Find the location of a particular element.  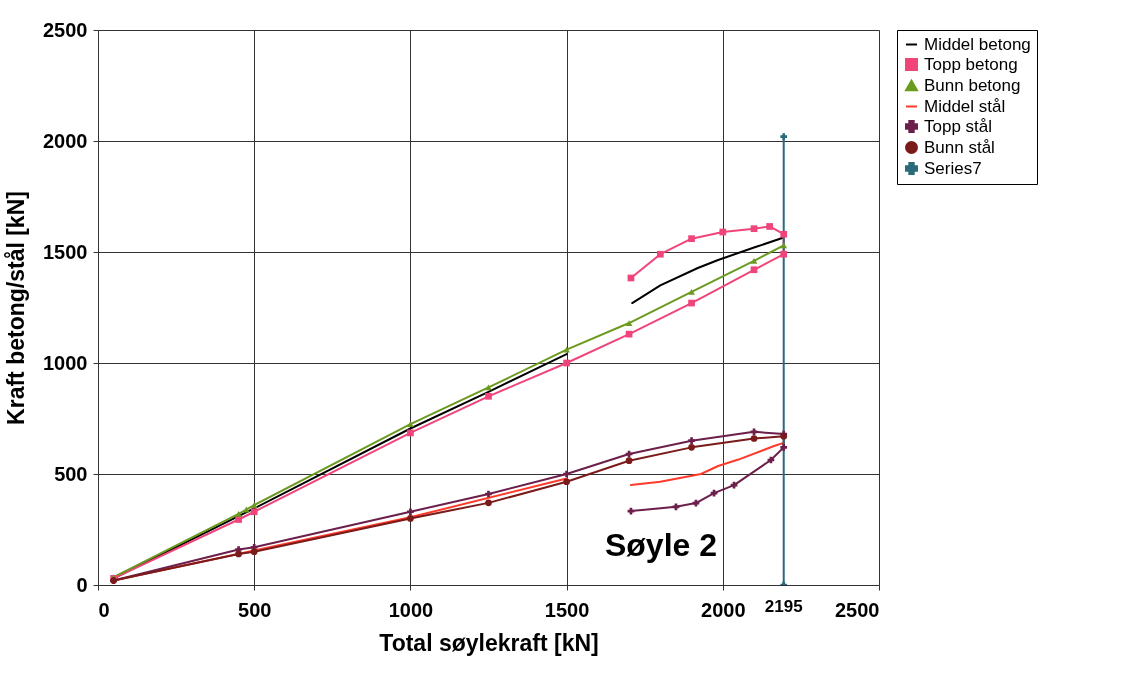

legend-label: Middel stål is located at coordinates (965, 106).